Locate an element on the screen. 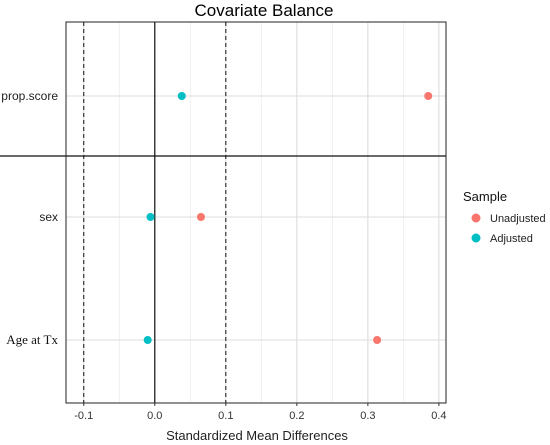 This screenshot has height=445, width=550. x-tick-label: 0.0 is located at coordinates (154, 416).